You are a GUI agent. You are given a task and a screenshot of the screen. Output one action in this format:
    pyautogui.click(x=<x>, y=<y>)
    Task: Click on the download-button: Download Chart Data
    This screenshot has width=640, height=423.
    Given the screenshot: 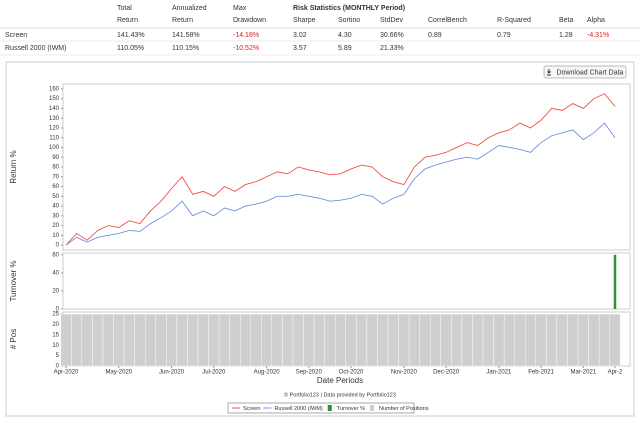 What is the action you would take?
    pyautogui.click(x=585, y=72)
    